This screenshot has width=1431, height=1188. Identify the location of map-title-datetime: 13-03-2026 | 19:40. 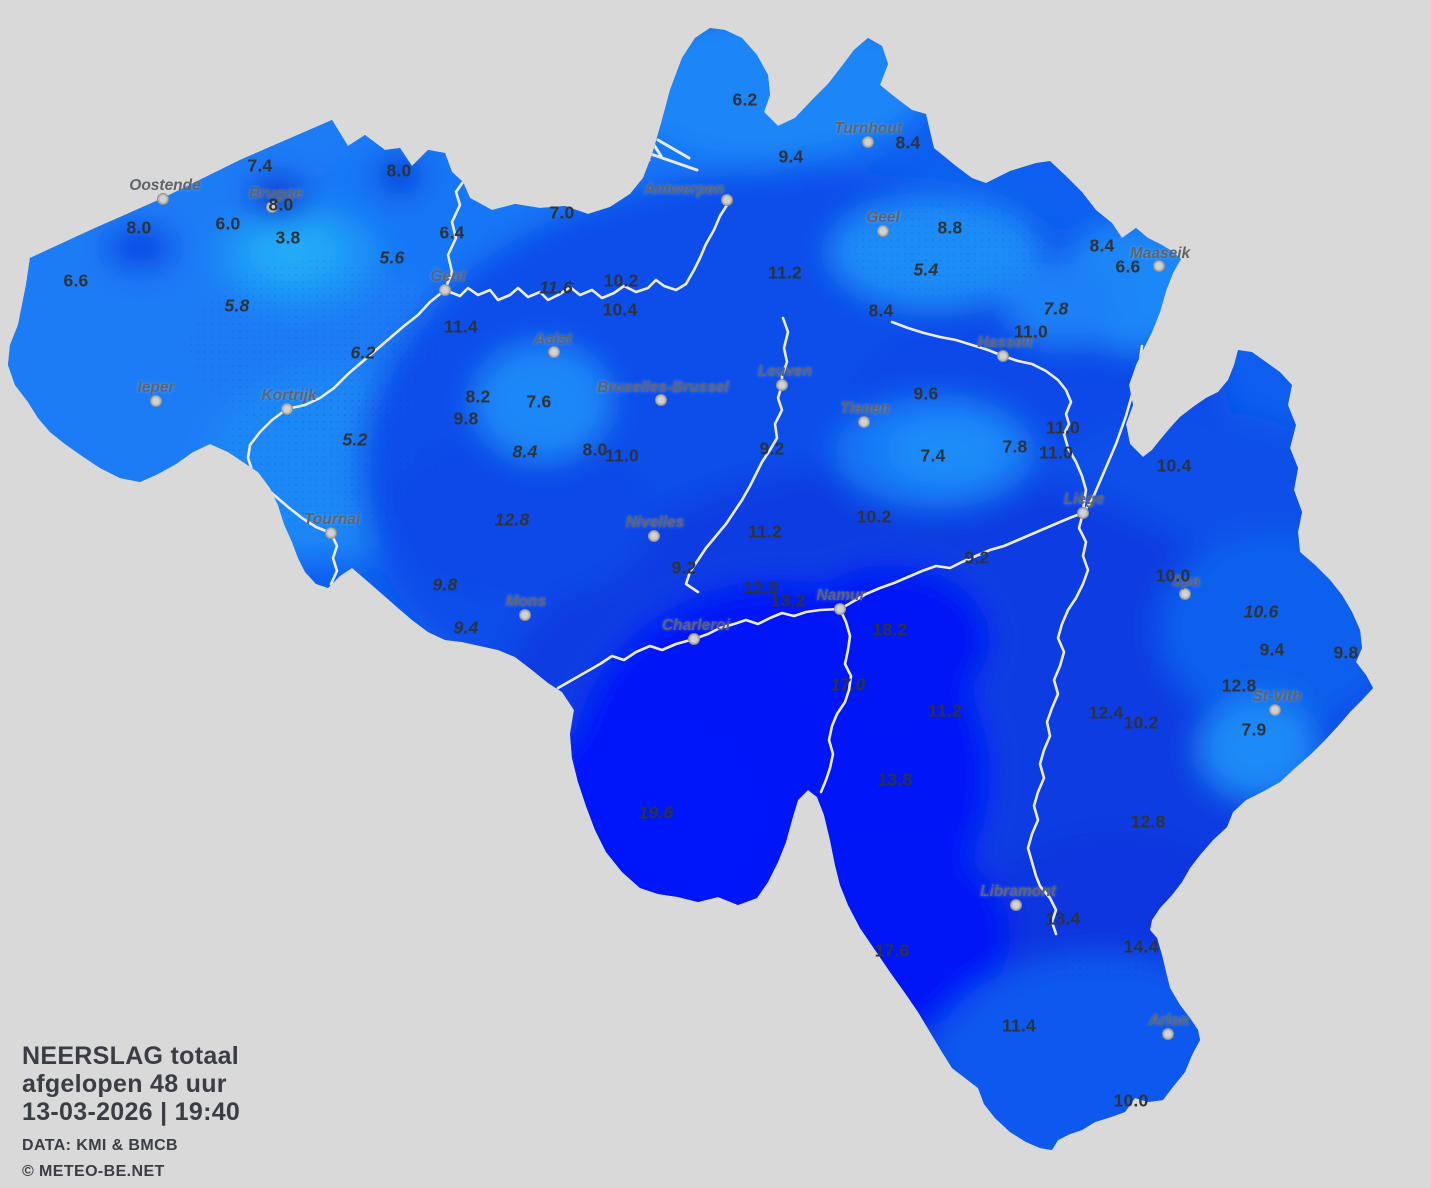
(131, 1112).